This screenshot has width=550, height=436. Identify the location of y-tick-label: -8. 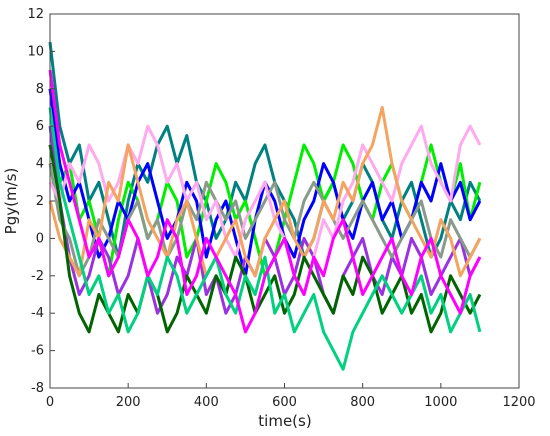
(37, 388).